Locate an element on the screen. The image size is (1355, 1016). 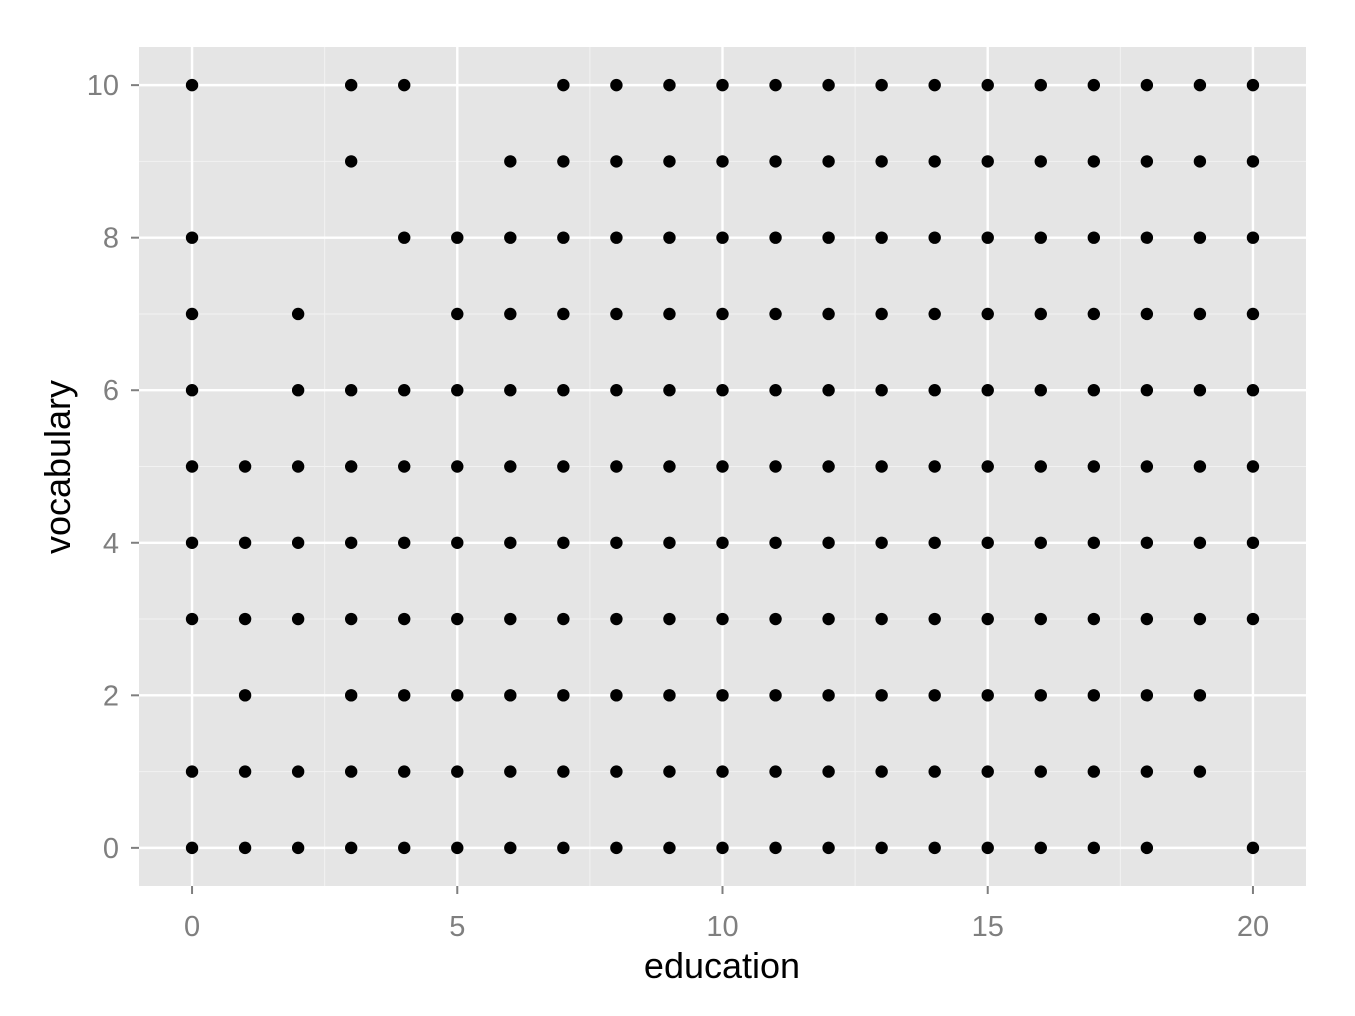
y-tick-label: 10 is located at coordinates (103, 86).